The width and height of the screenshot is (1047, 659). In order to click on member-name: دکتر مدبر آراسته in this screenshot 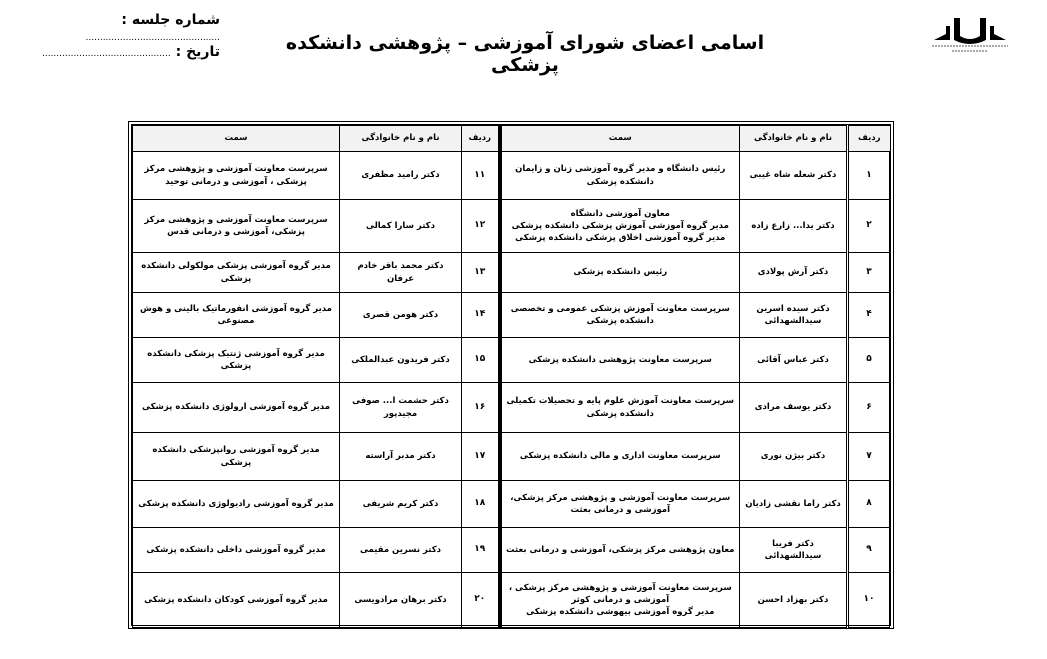, I will do `click(400, 456)`.